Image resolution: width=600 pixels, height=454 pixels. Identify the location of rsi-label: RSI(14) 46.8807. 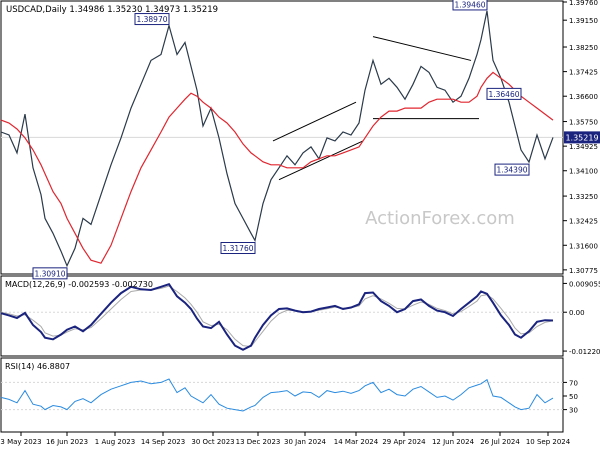
(37, 366).